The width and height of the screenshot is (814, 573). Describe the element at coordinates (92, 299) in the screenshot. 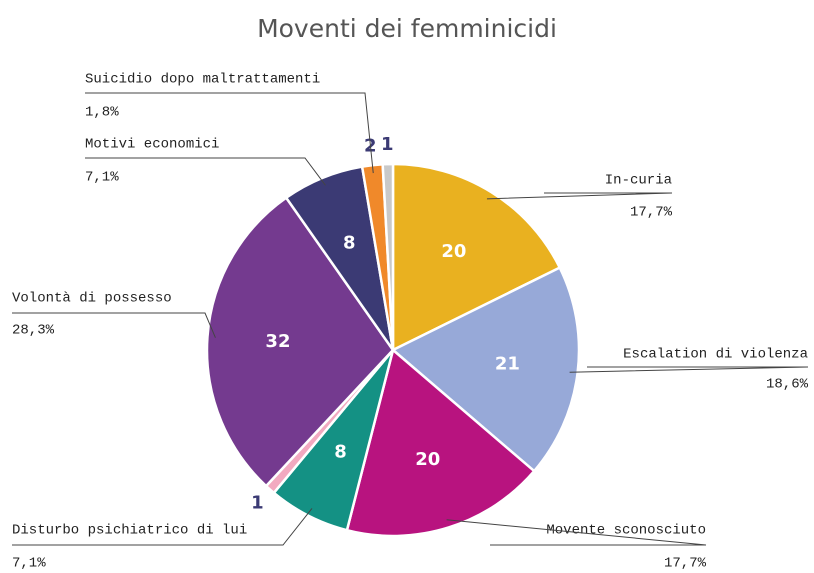

I see `category-label: Volontà di possesso` at that location.